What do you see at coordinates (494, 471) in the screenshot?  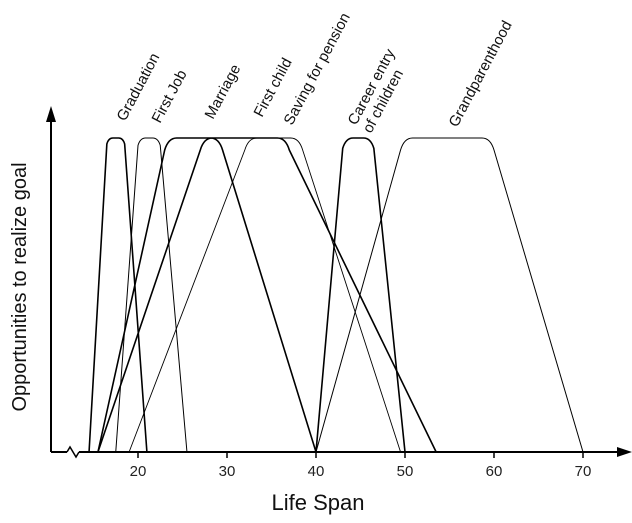 I see `x-tick-label-60: 60` at bounding box center [494, 471].